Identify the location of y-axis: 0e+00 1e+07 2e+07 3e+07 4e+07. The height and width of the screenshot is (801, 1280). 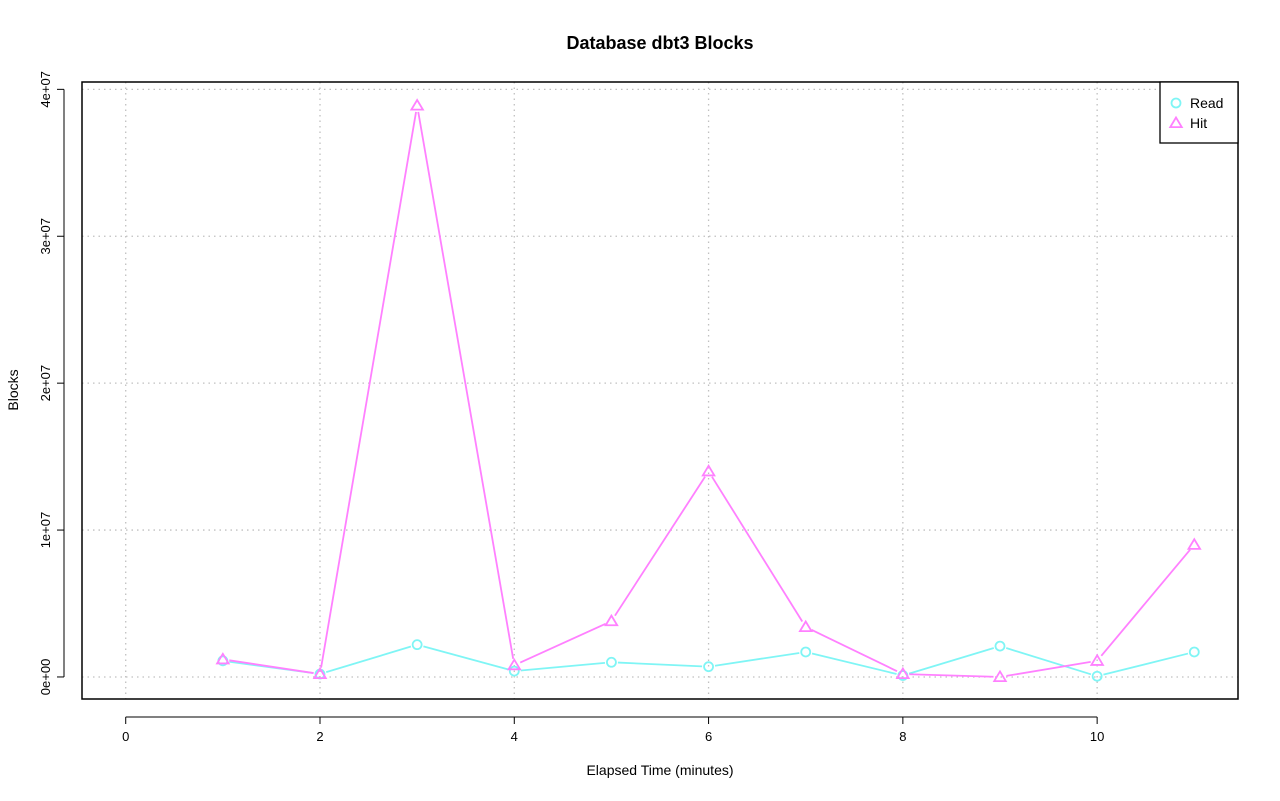
(51, 383).